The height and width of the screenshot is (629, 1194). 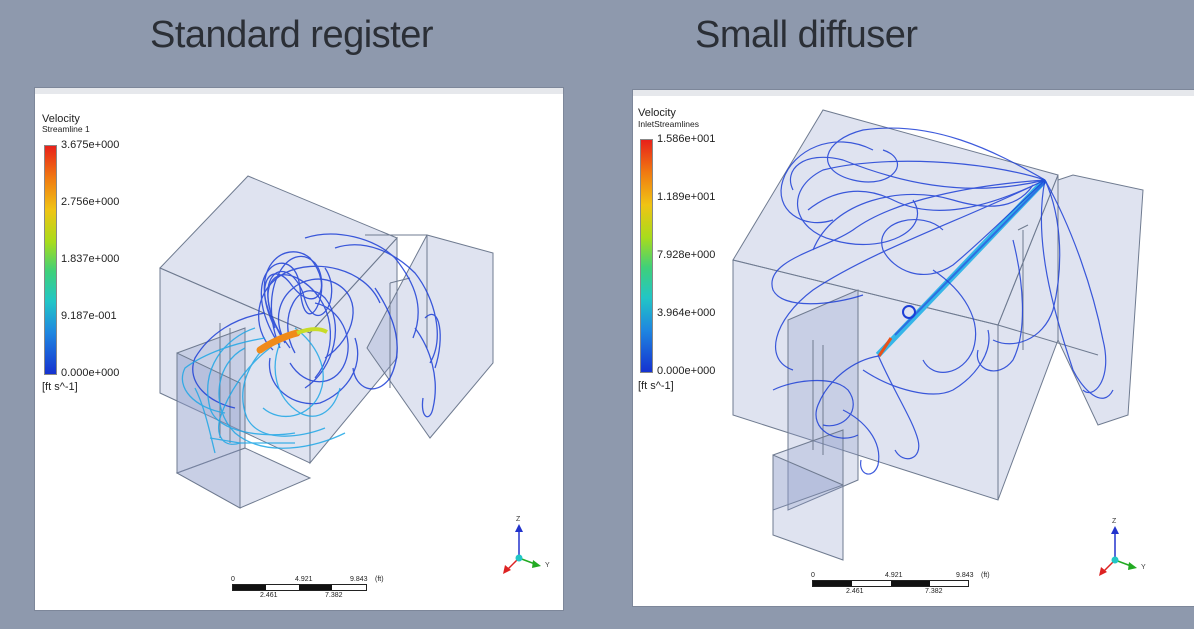 I want to click on legend-tick-3: 7.928e+000, so click(x=686, y=255).